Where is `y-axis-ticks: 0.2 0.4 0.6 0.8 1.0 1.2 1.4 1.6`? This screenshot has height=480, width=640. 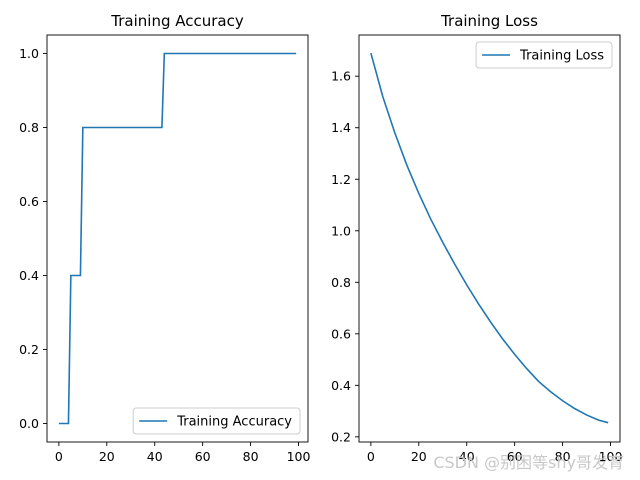 y-axis-ticks: 0.2 0.4 0.6 0.8 1.0 1.2 1.4 1.6 is located at coordinates (345, 256).